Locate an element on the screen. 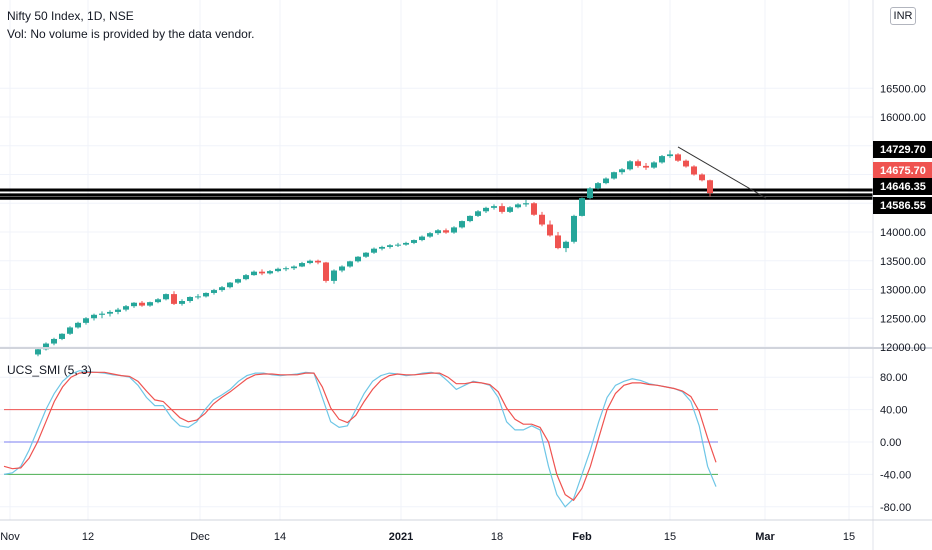 The image size is (932, 550). price-tag-label: 14586.55 is located at coordinates (903, 206).